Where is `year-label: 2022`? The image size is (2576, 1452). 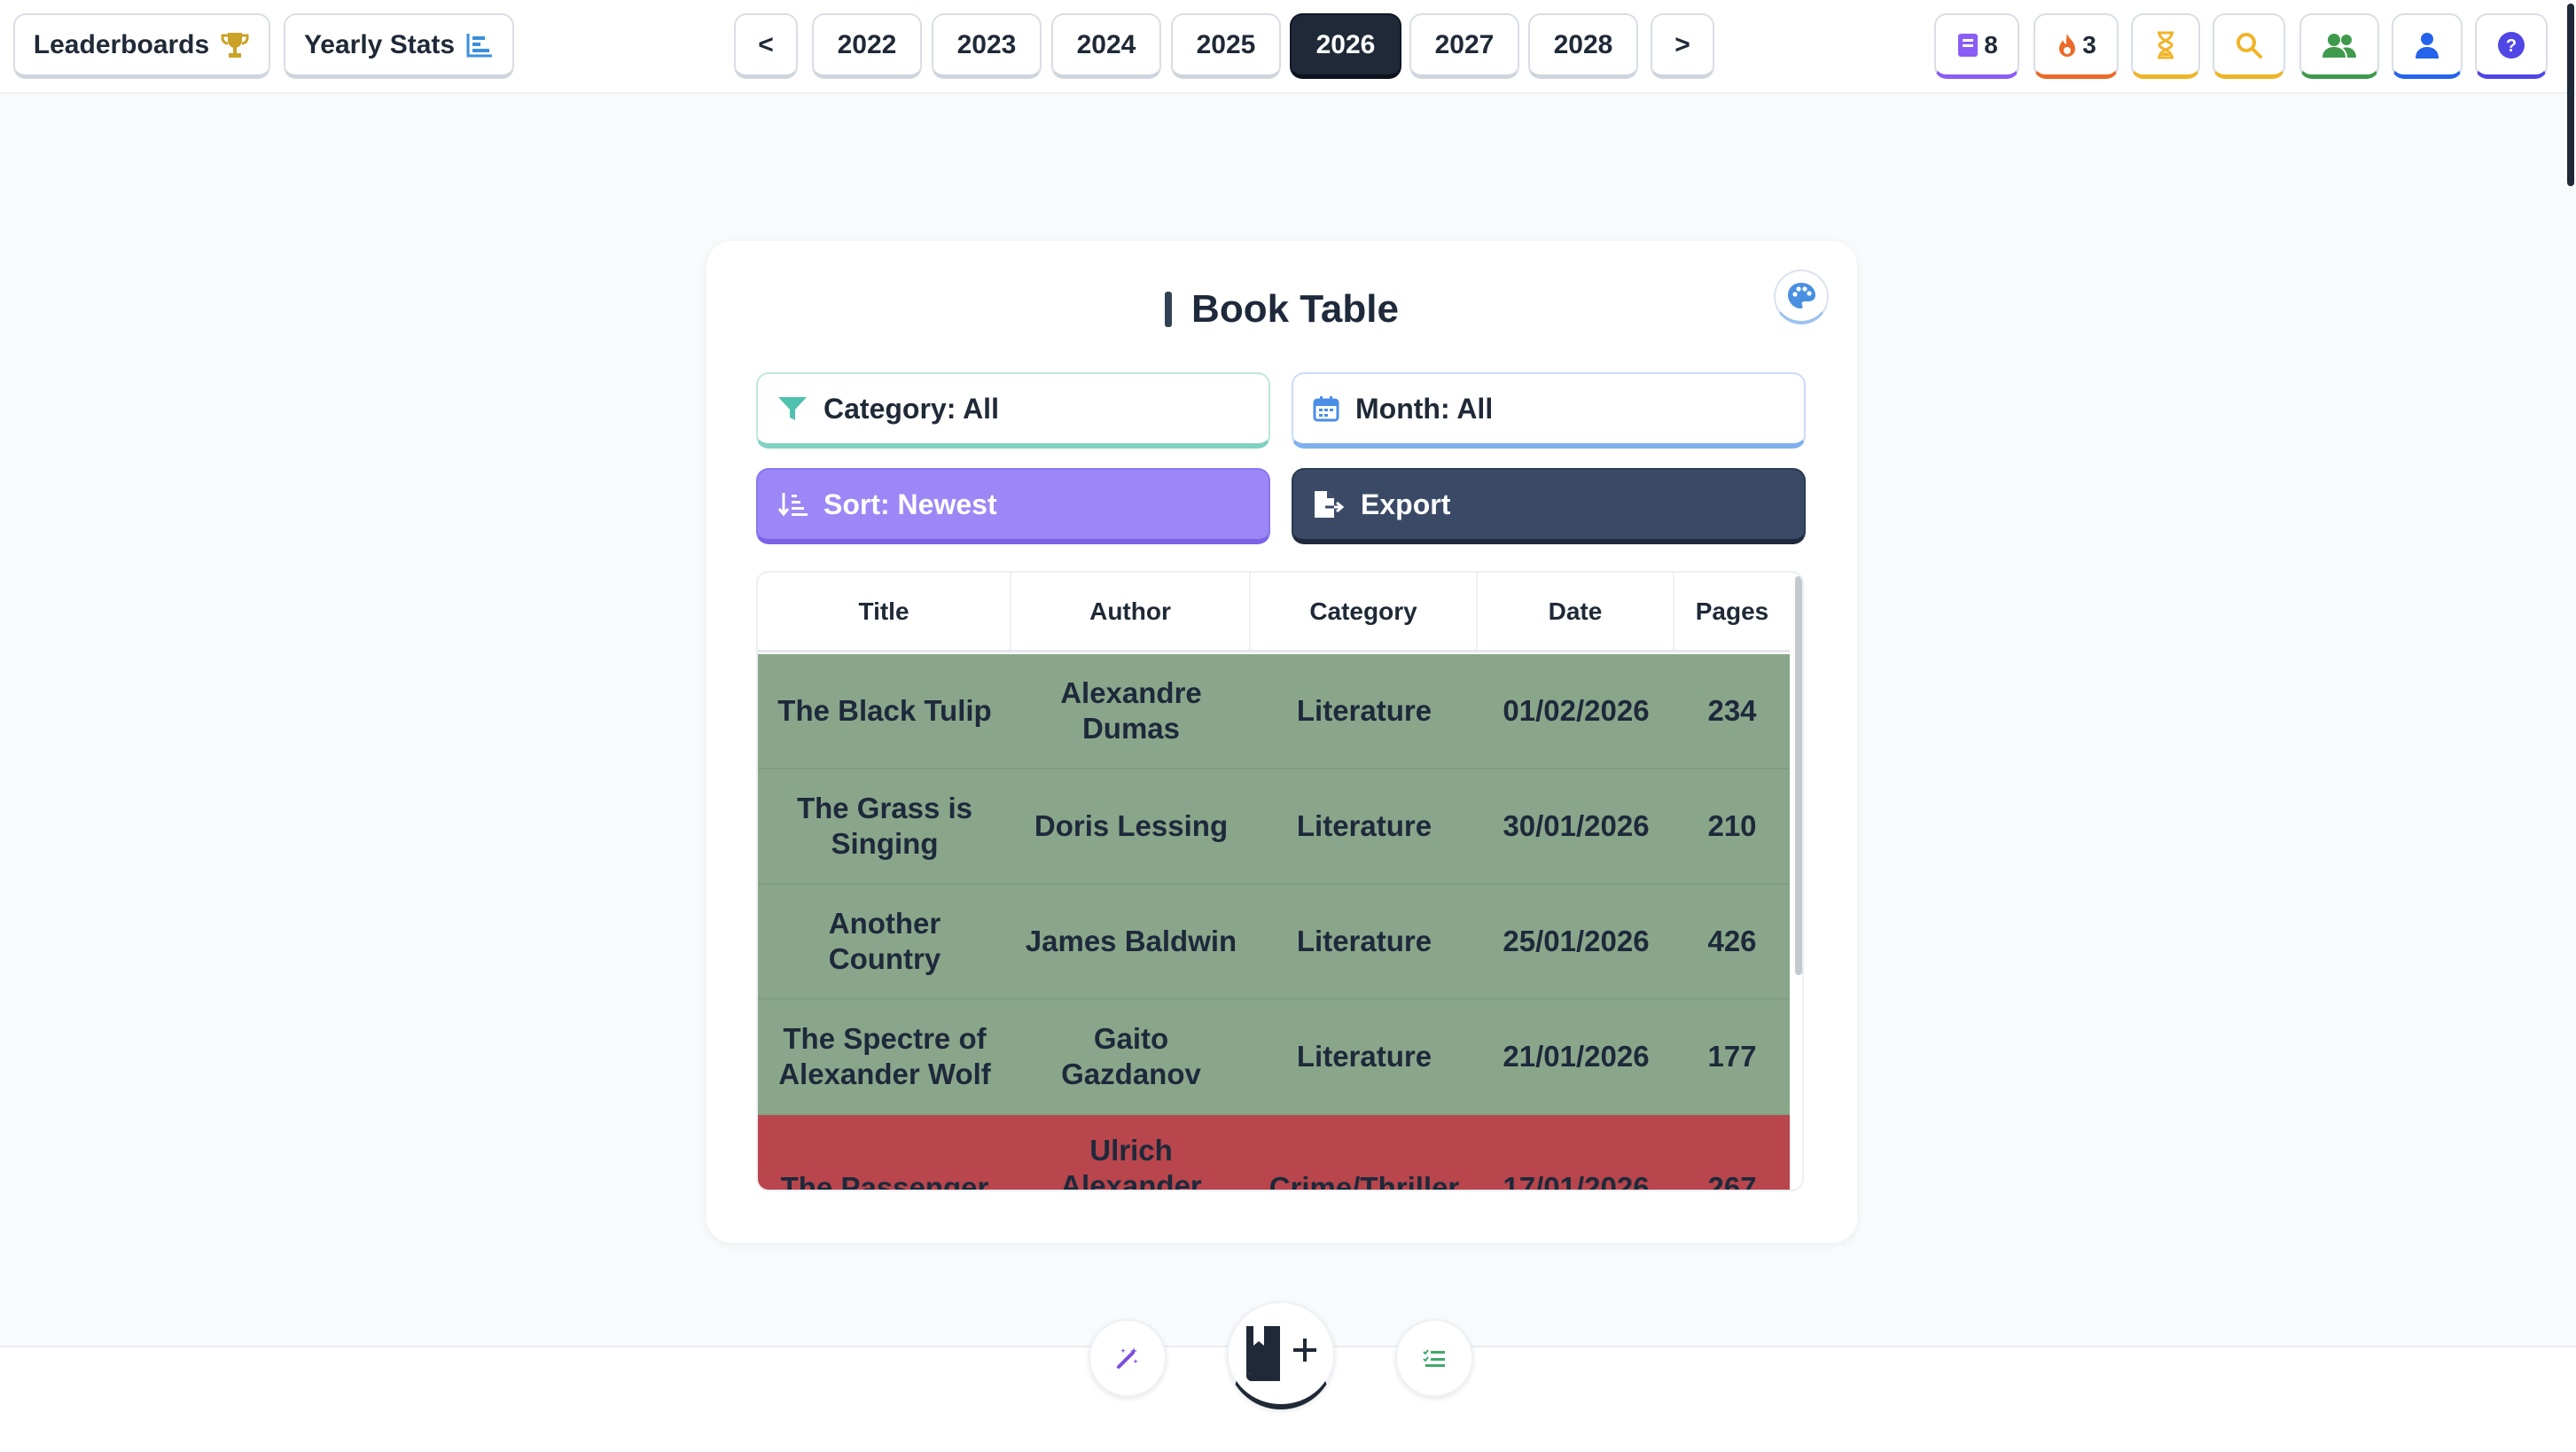 year-label: 2022 is located at coordinates (867, 44).